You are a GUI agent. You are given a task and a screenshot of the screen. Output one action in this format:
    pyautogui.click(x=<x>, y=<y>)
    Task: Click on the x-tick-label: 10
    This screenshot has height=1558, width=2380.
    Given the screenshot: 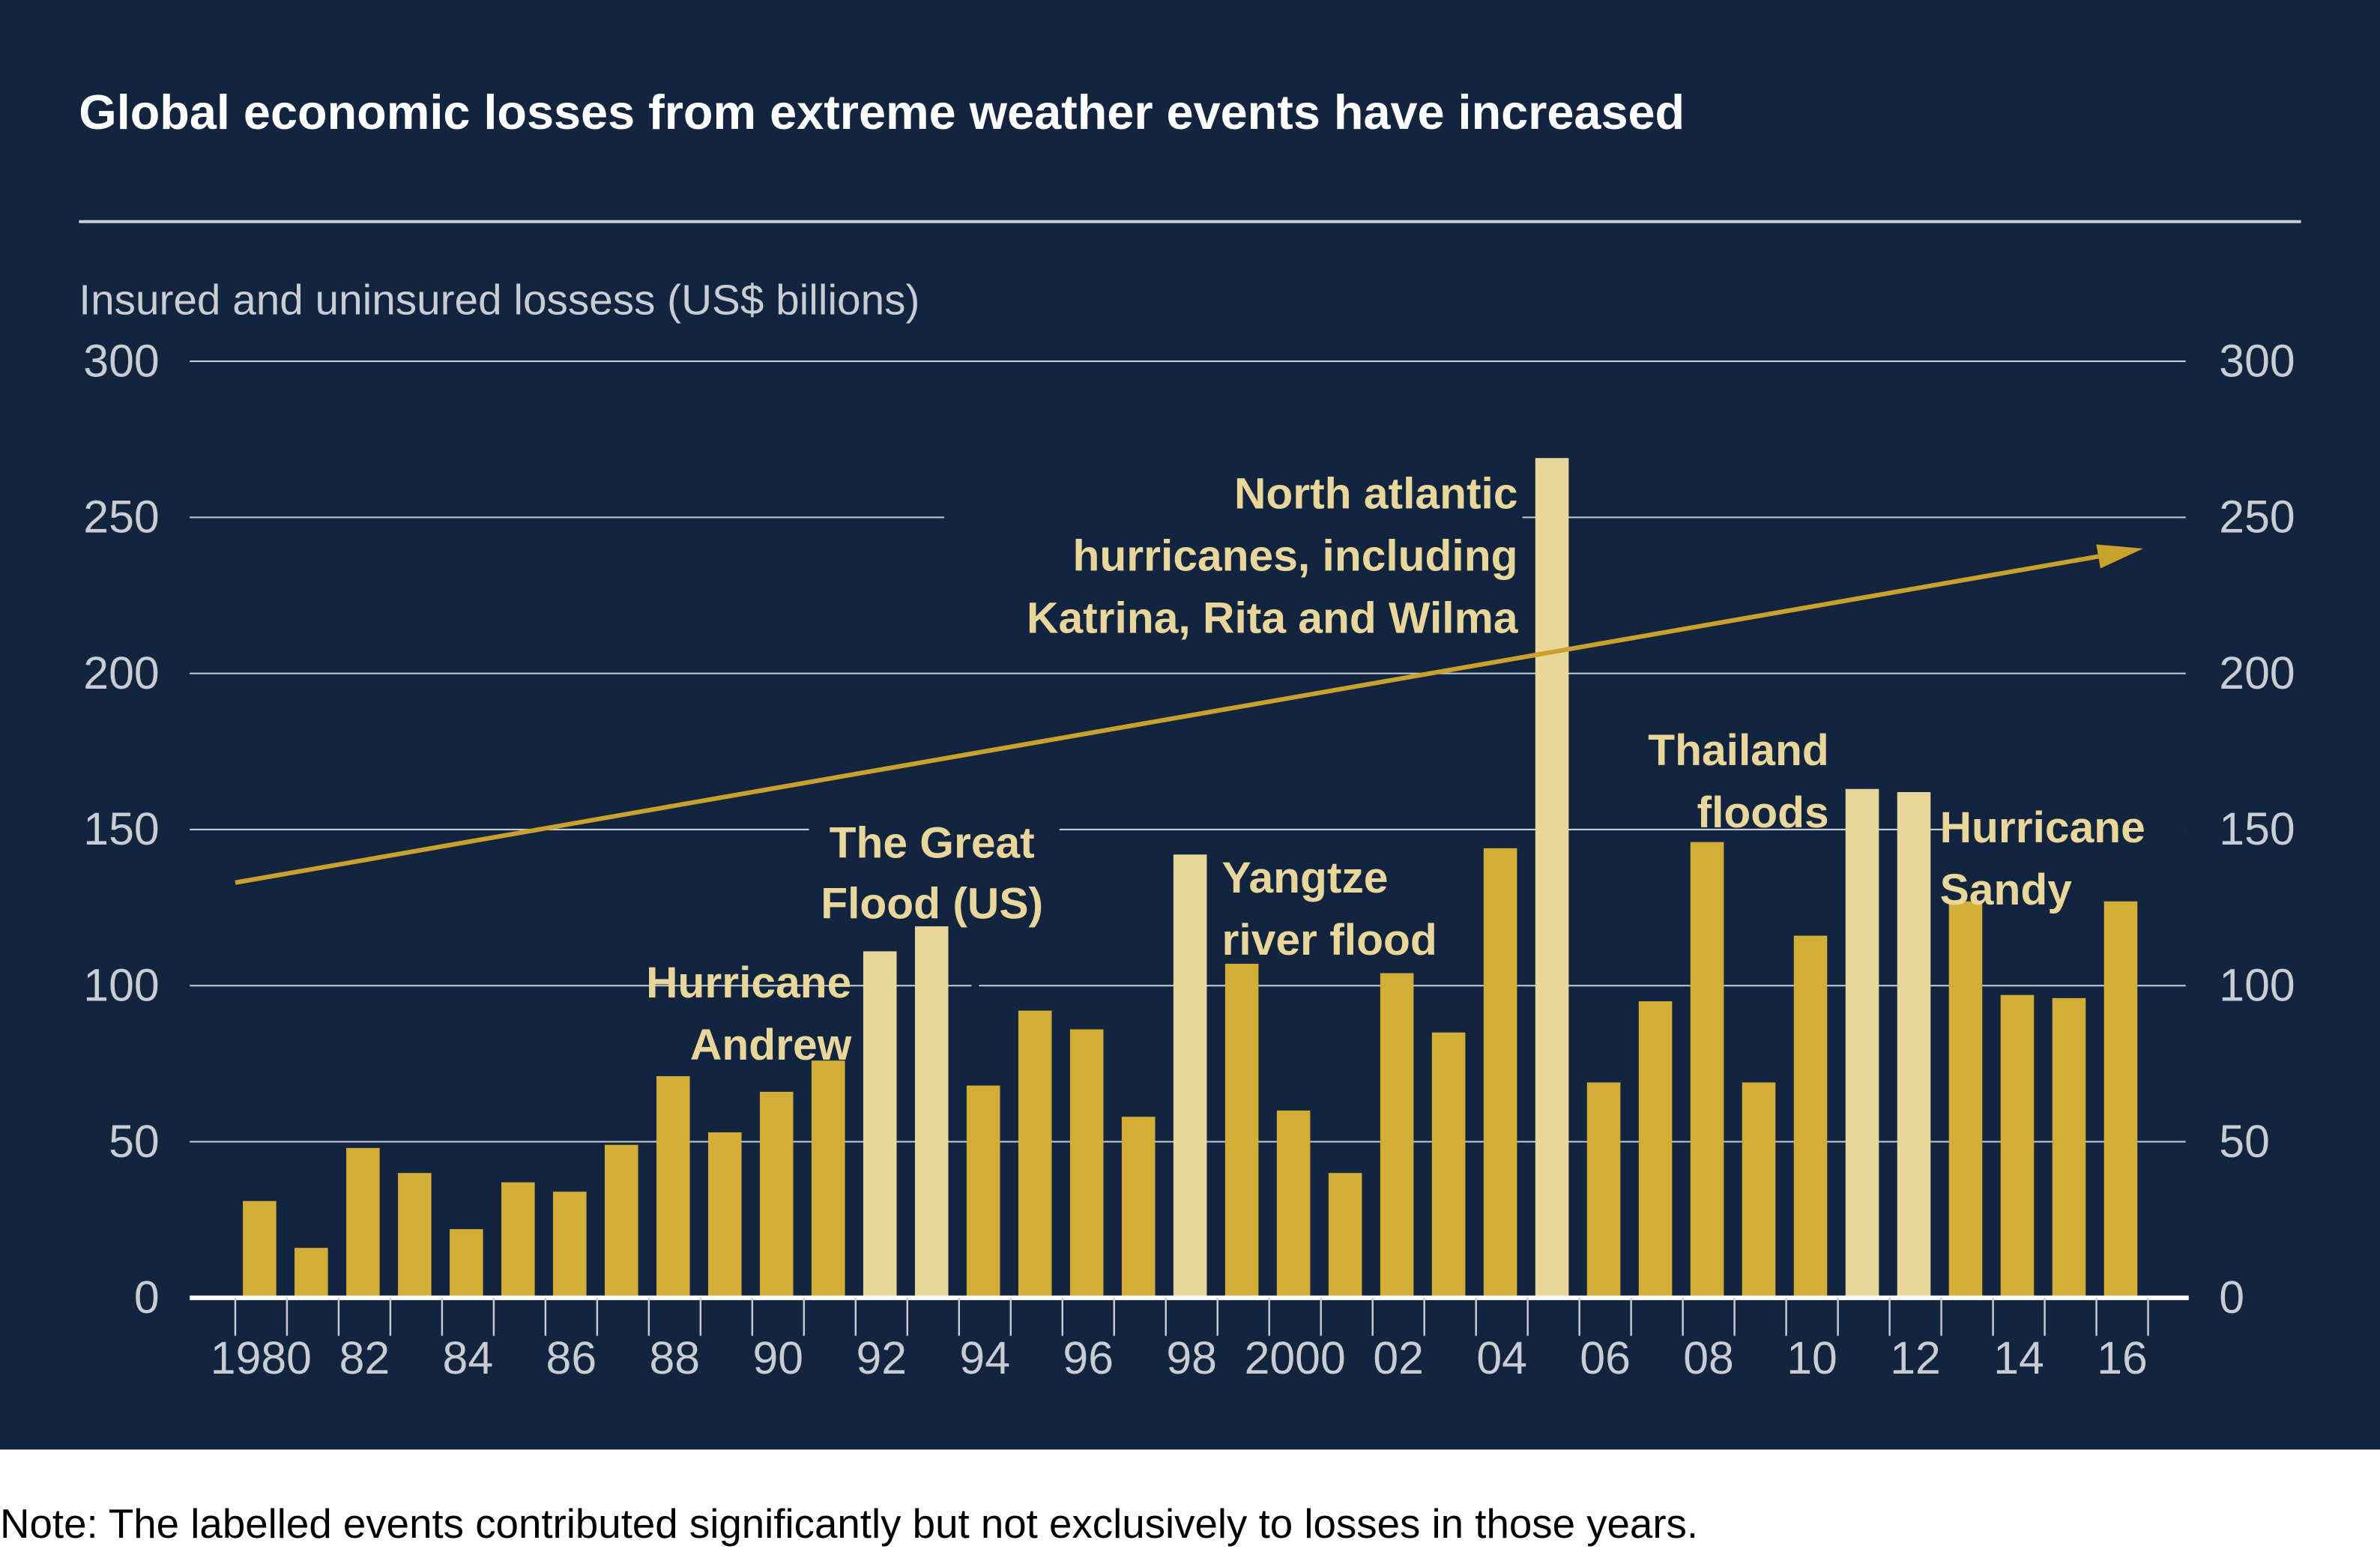 What is the action you would take?
    pyautogui.click(x=1811, y=1357)
    